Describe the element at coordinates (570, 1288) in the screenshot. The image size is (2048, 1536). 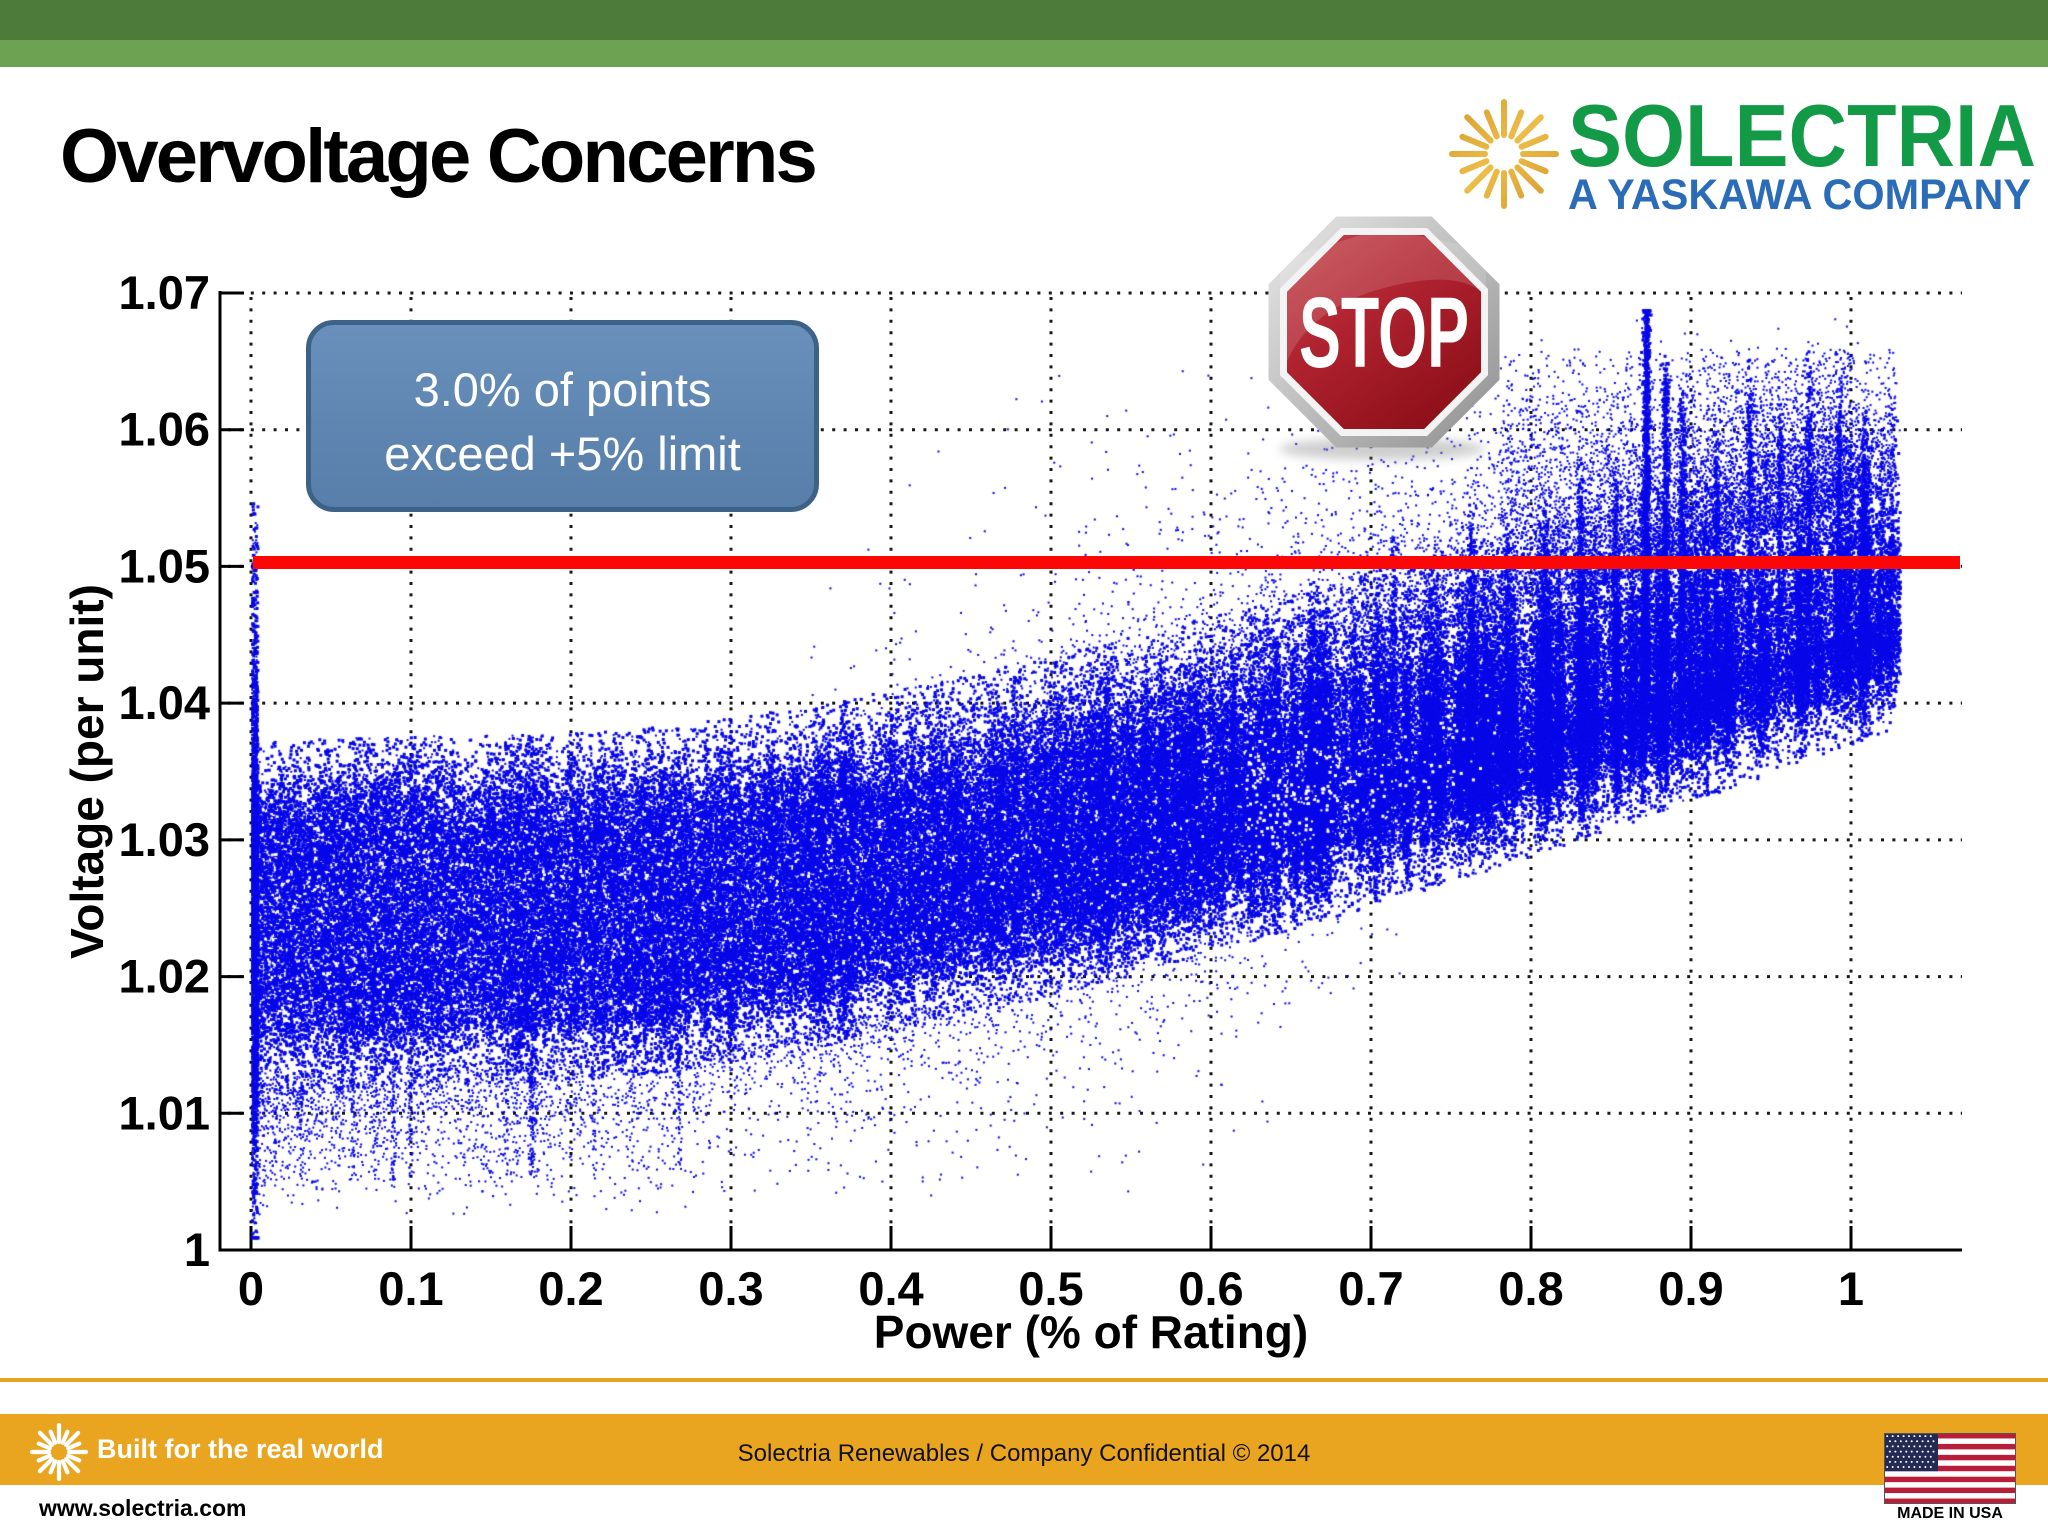
I see `svg-text: 0.2` at that location.